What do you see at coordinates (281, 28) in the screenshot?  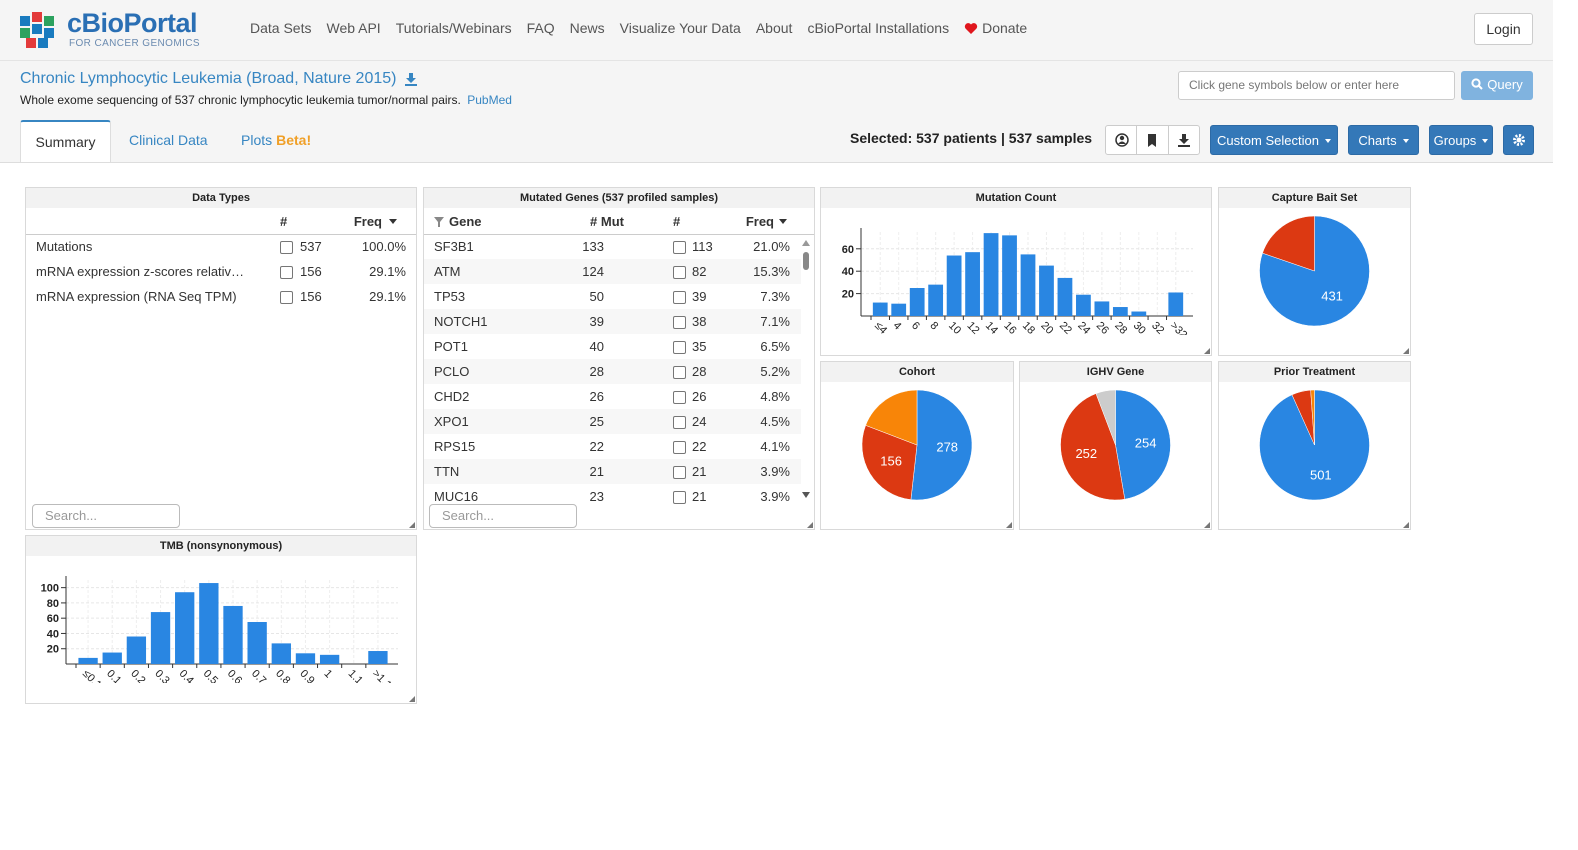 I see `nav-link: Data Sets` at bounding box center [281, 28].